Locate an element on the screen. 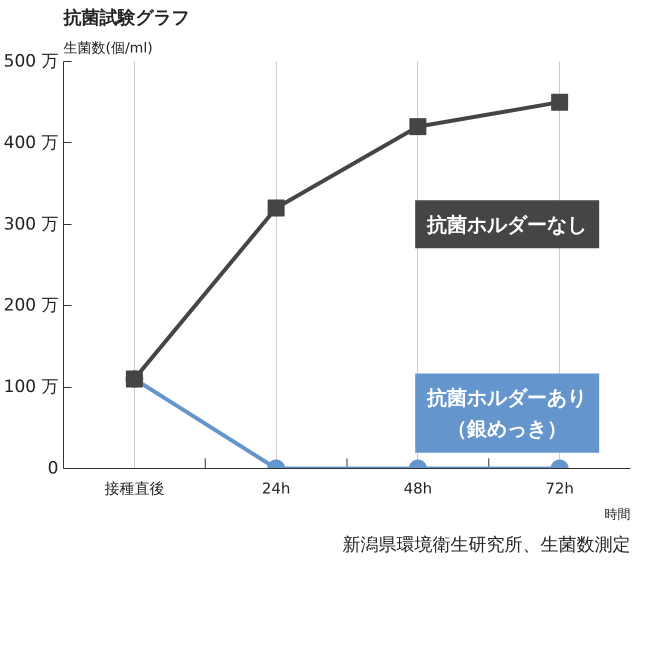 This screenshot has height=650, width=650. chart-title: 抗菌試験グラフ is located at coordinates (126, 18).